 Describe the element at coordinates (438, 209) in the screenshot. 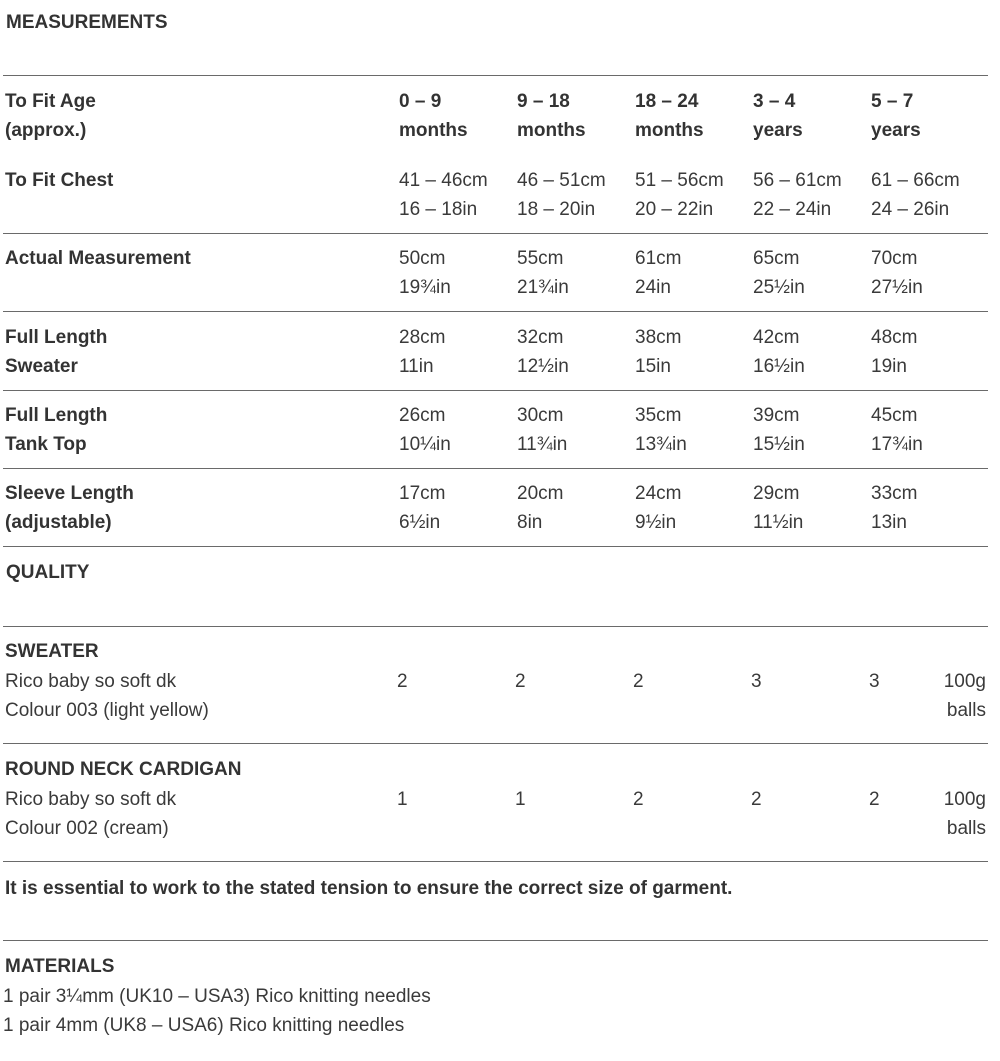

I see `cell-value: 16 – 18in` at that location.